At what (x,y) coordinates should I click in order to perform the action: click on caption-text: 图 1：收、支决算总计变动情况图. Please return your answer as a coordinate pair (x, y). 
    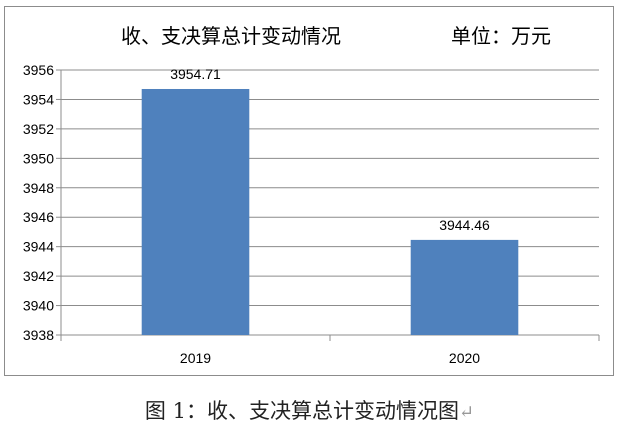
    Looking at the image, I should click on (301, 411).